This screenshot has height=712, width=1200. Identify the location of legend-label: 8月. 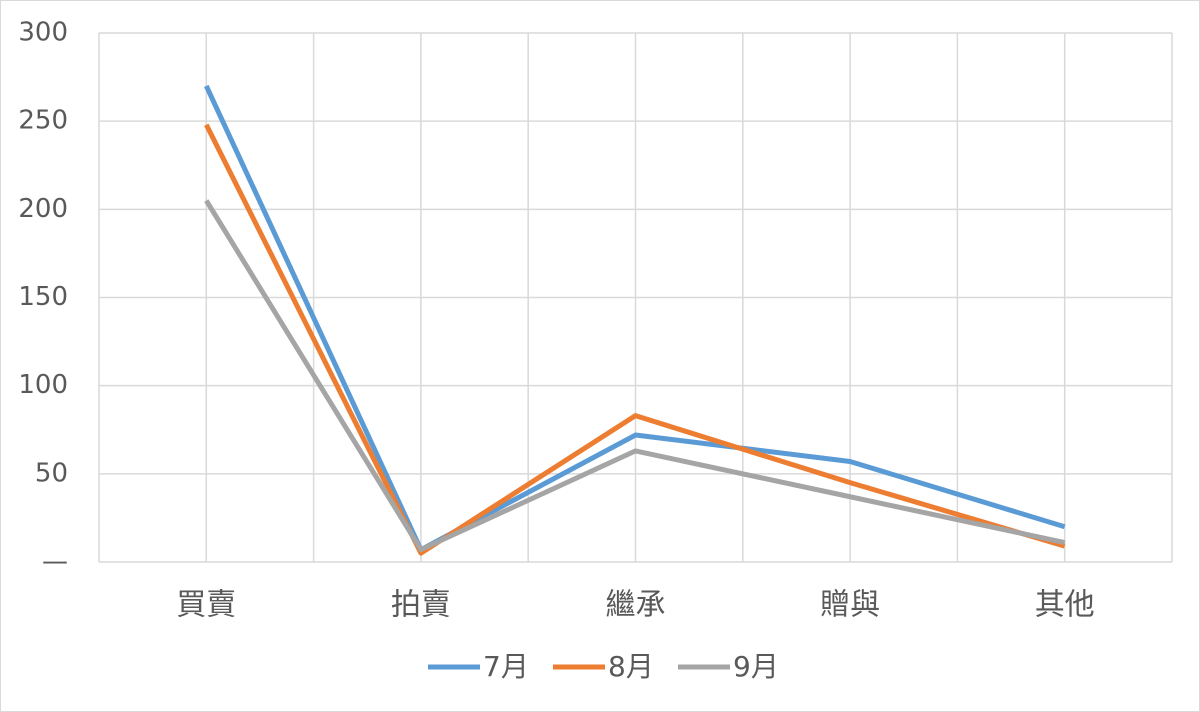
(631, 666).